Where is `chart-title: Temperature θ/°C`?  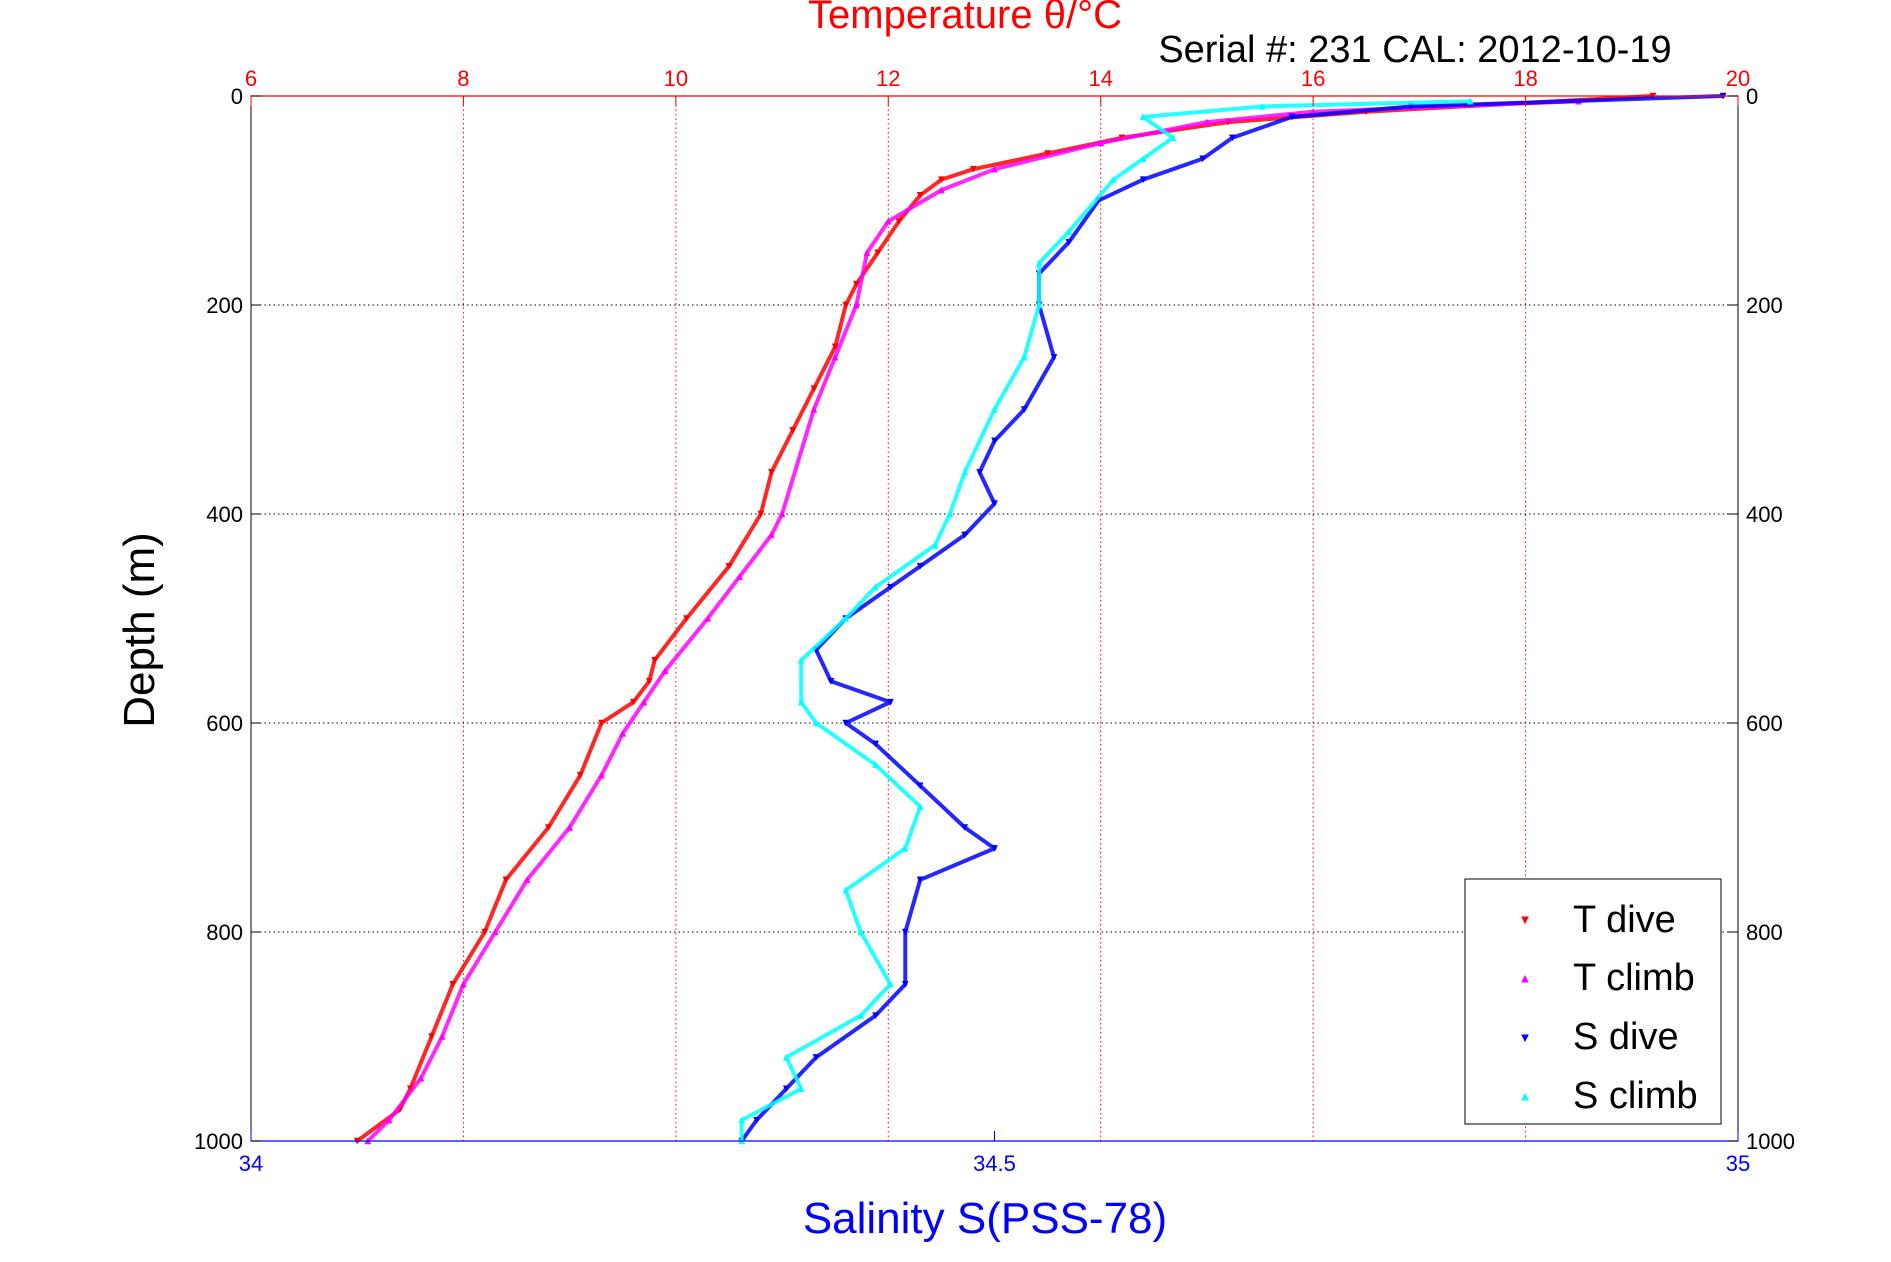 chart-title: Temperature θ/°C is located at coordinates (965, 18).